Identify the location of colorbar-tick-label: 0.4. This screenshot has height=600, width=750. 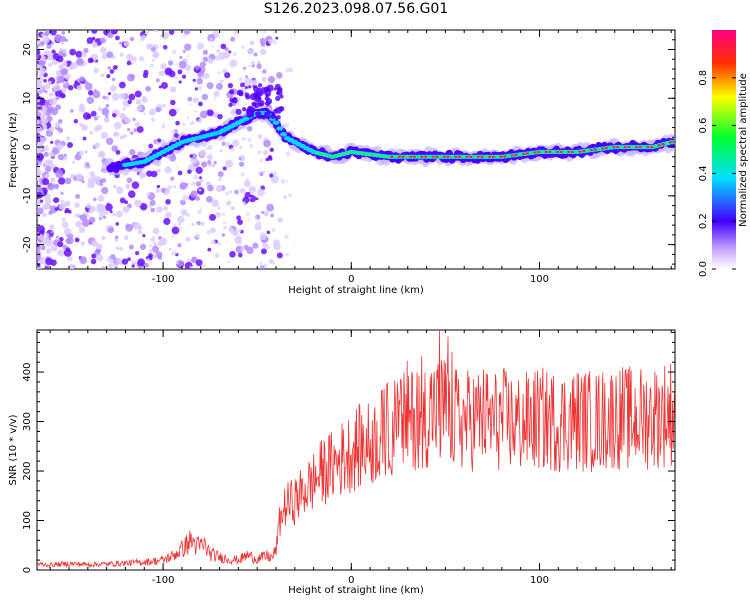
(703, 173).